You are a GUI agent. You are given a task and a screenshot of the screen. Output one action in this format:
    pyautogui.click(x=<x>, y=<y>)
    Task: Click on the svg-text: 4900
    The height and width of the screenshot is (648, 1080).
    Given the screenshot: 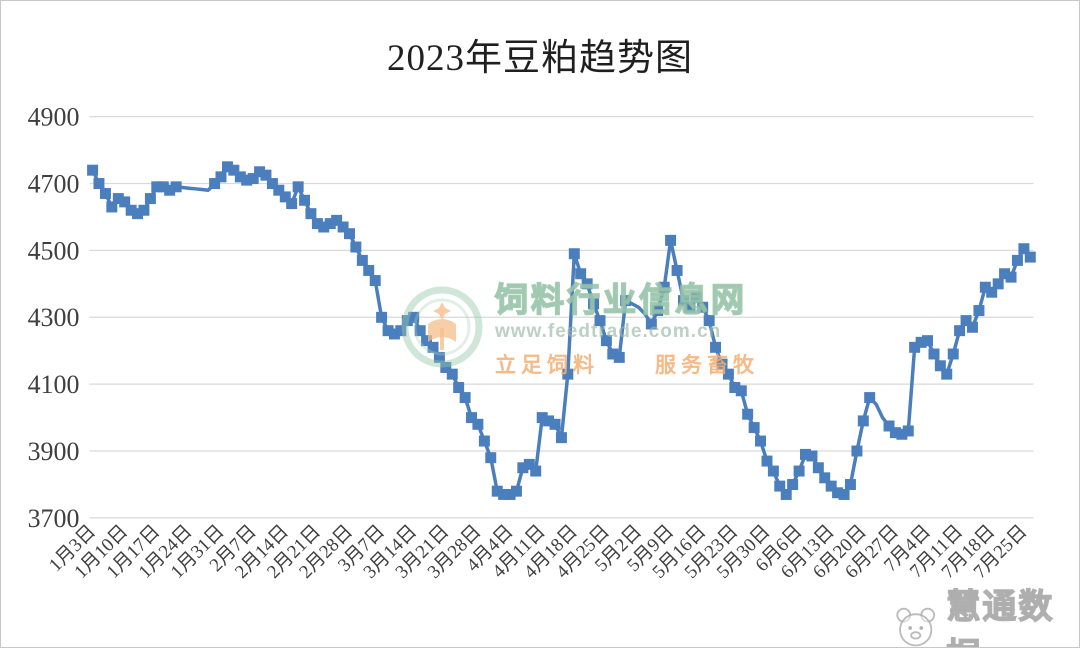 What is the action you would take?
    pyautogui.click(x=54, y=117)
    